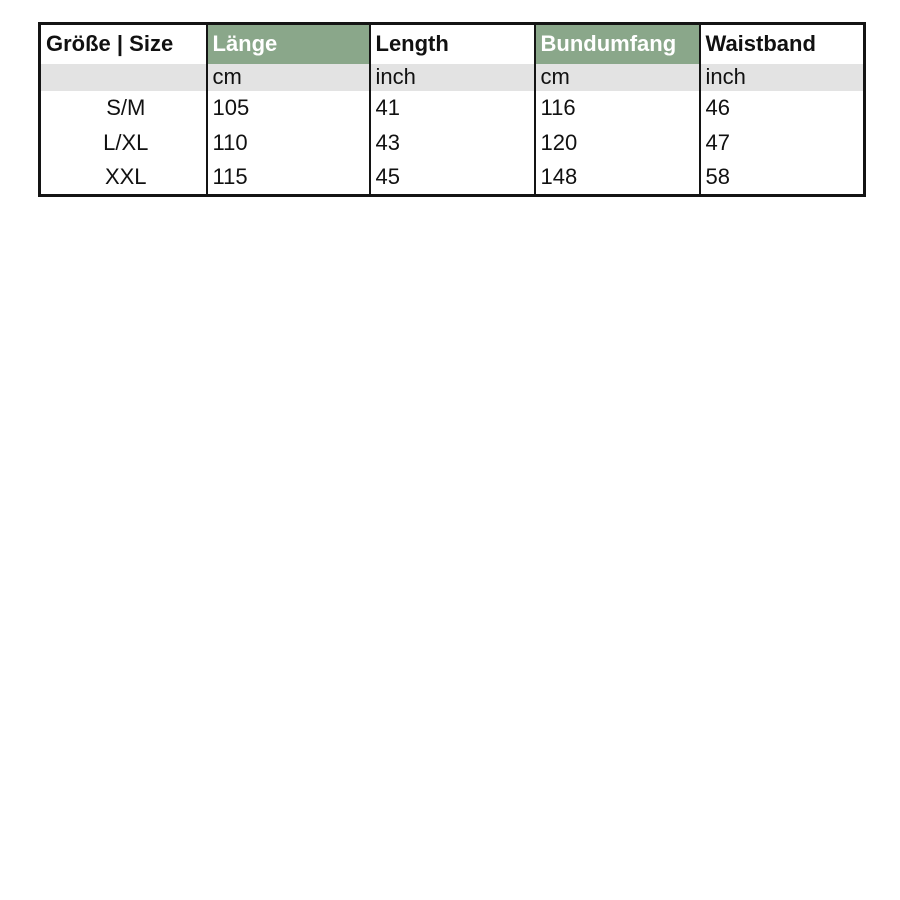 This screenshot has height=900, width=900. I want to click on length-inch-value: 43, so click(452, 143).